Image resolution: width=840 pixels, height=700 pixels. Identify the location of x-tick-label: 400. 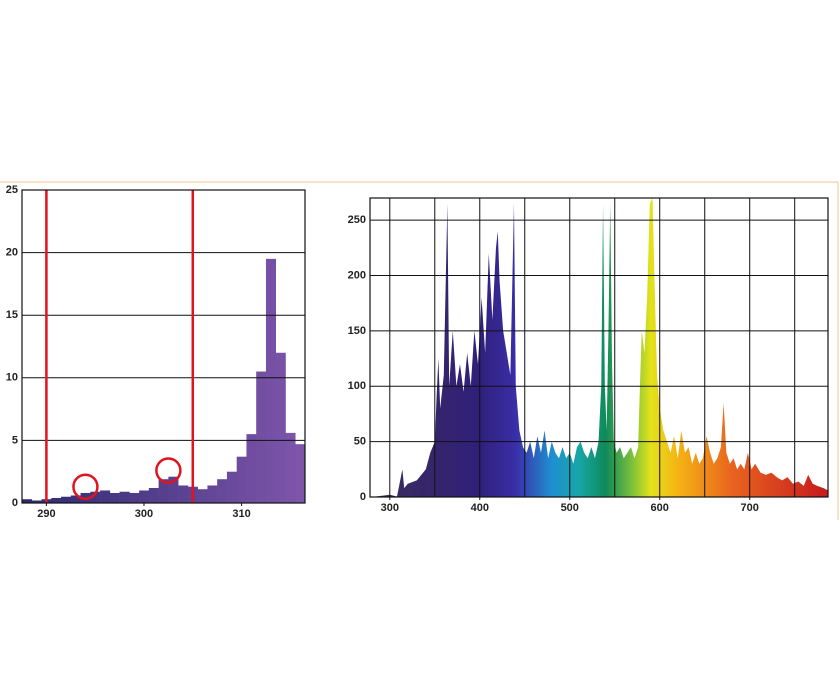
(480, 508).